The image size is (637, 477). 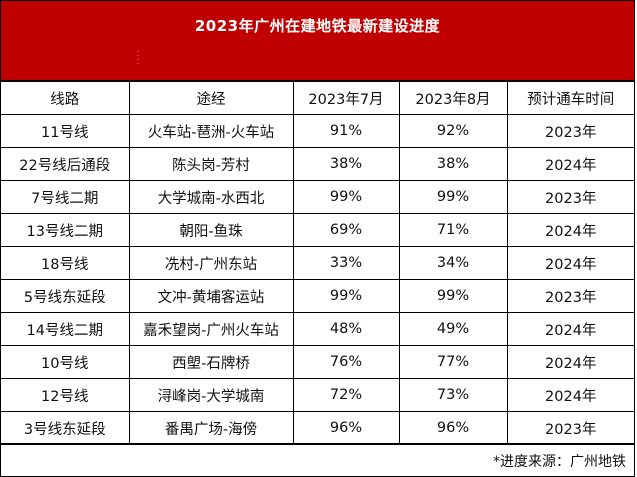 What do you see at coordinates (453, 329) in the screenshot?
I see `cell-progress-aug: 49%` at bounding box center [453, 329].